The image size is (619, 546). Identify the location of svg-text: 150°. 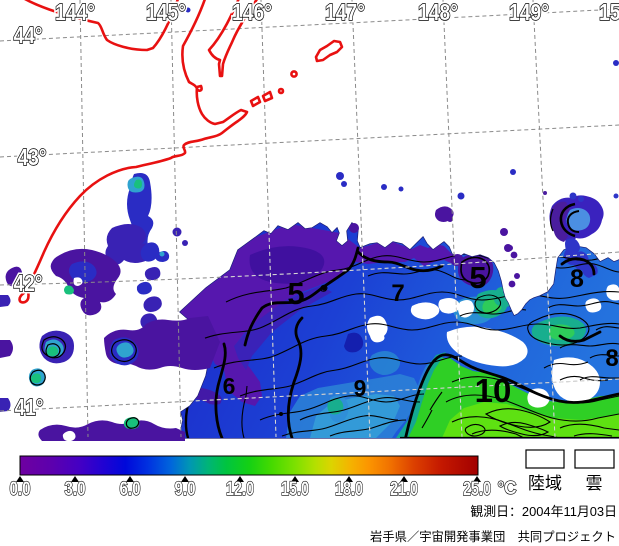
(609, 12).